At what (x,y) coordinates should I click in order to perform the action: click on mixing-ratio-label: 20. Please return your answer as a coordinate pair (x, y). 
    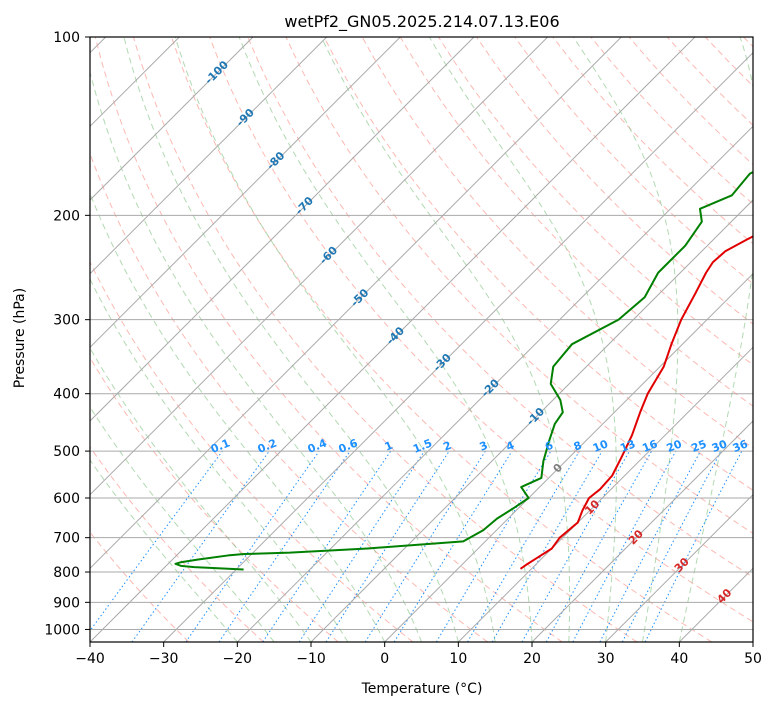
    Looking at the image, I should click on (674, 446).